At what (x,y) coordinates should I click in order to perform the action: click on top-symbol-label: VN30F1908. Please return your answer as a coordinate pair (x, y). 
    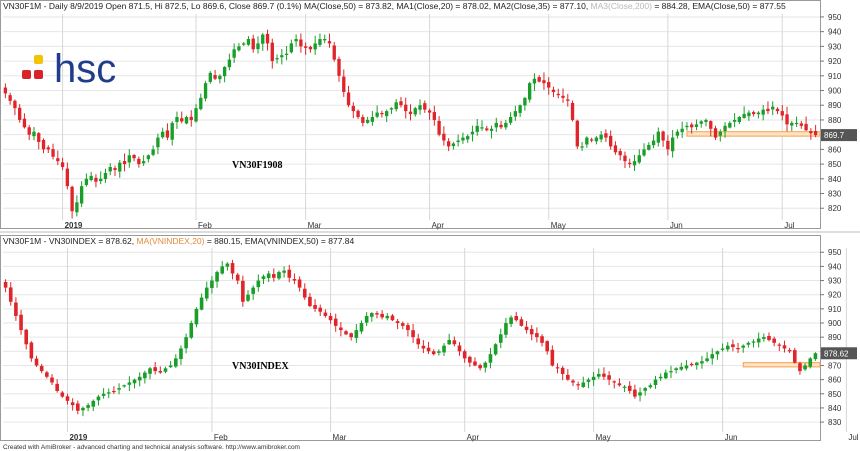
    Looking at the image, I should click on (257, 165).